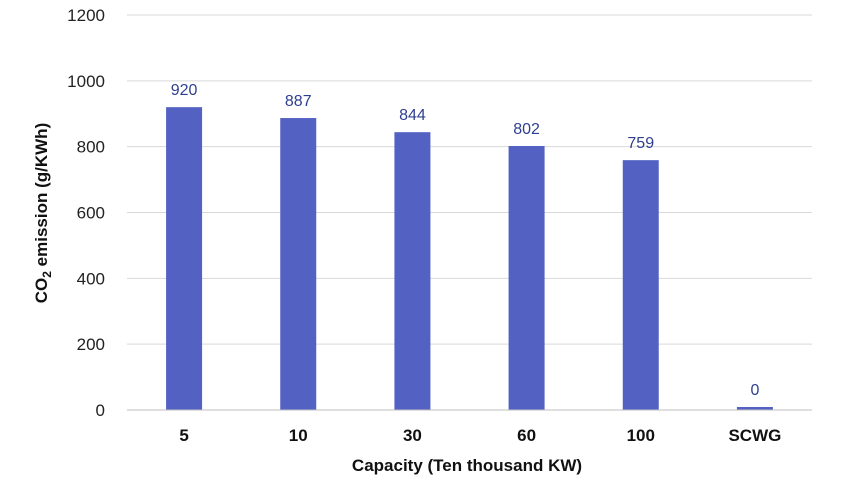  Describe the element at coordinates (412, 115) in the screenshot. I see `data-label: 844` at that location.